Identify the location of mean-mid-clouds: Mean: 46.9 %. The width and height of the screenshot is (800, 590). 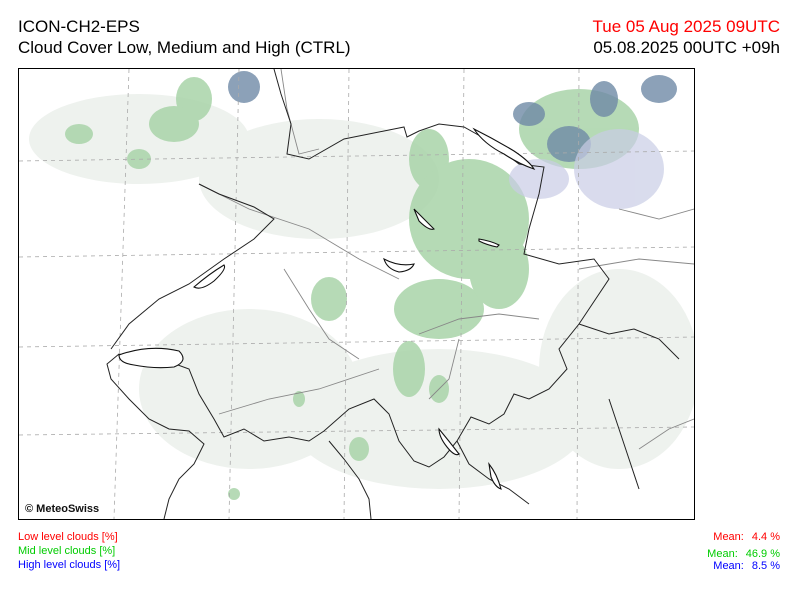
(743, 554).